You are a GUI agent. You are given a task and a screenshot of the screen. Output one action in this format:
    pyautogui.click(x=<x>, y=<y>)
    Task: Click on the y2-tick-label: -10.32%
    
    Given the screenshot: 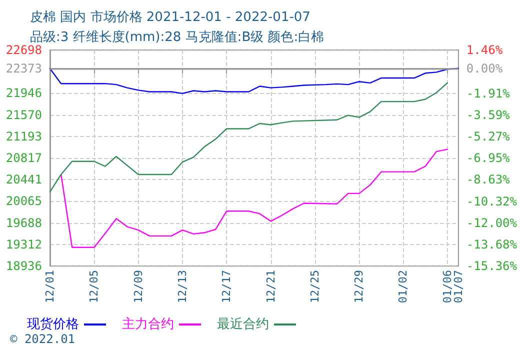 What is the action you would take?
    pyautogui.click(x=492, y=201)
    